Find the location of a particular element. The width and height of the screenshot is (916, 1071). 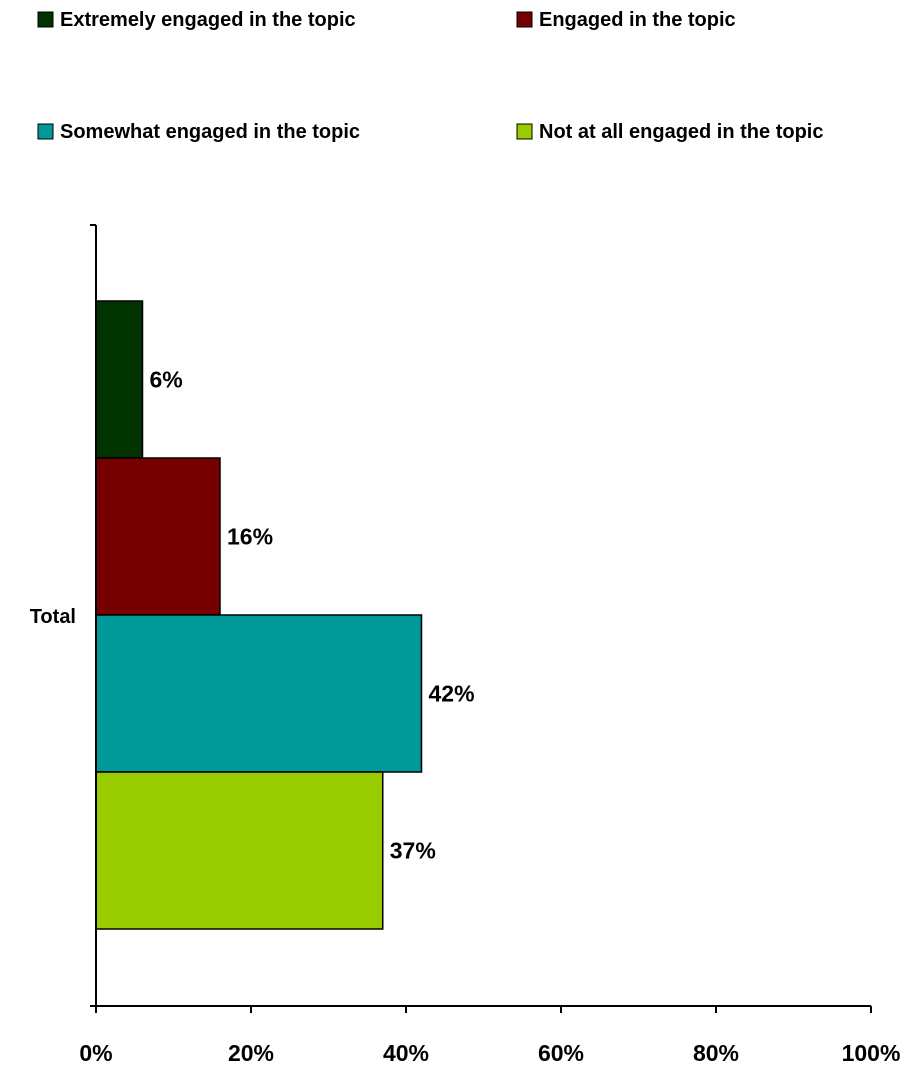

data-label-1: 6% is located at coordinates (166, 380).